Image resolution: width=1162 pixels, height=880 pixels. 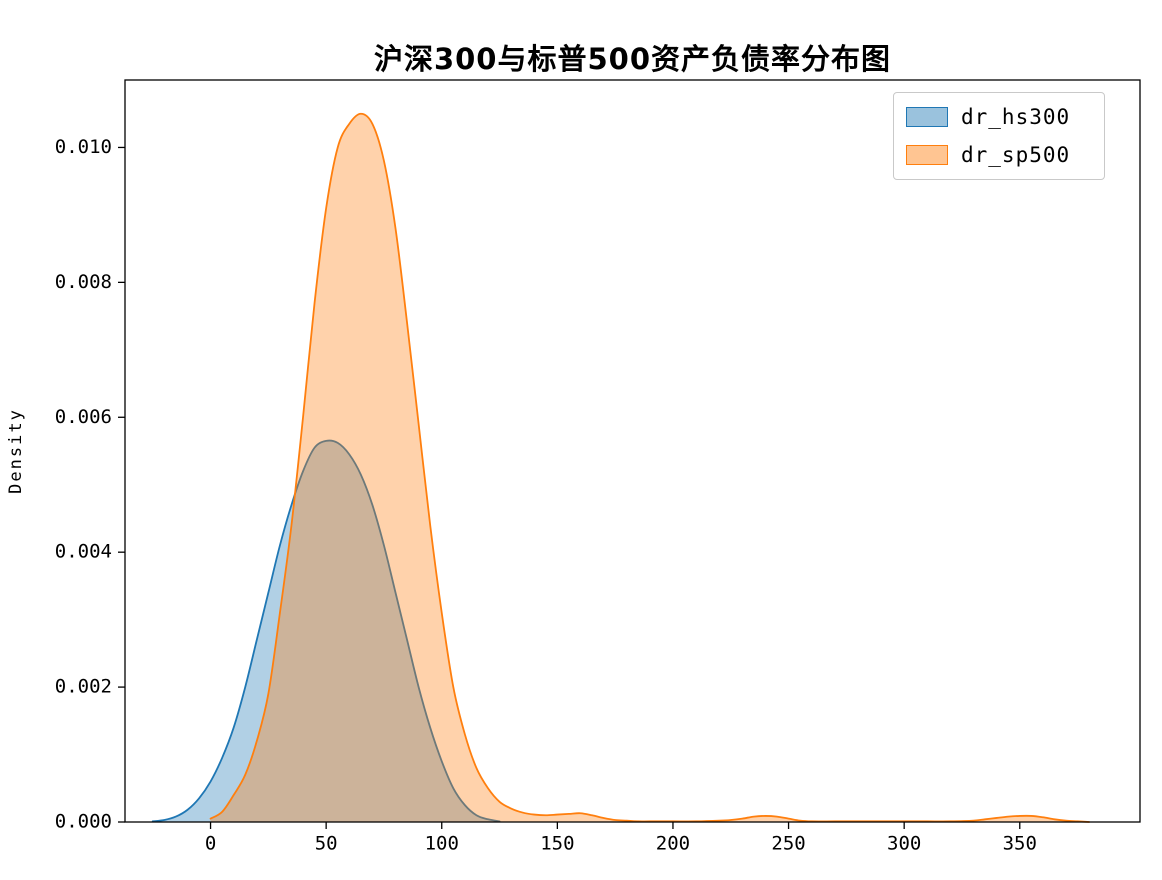 What do you see at coordinates (904, 844) in the screenshot?
I see `x-tick-label: 300` at bounding box center [904, 844].